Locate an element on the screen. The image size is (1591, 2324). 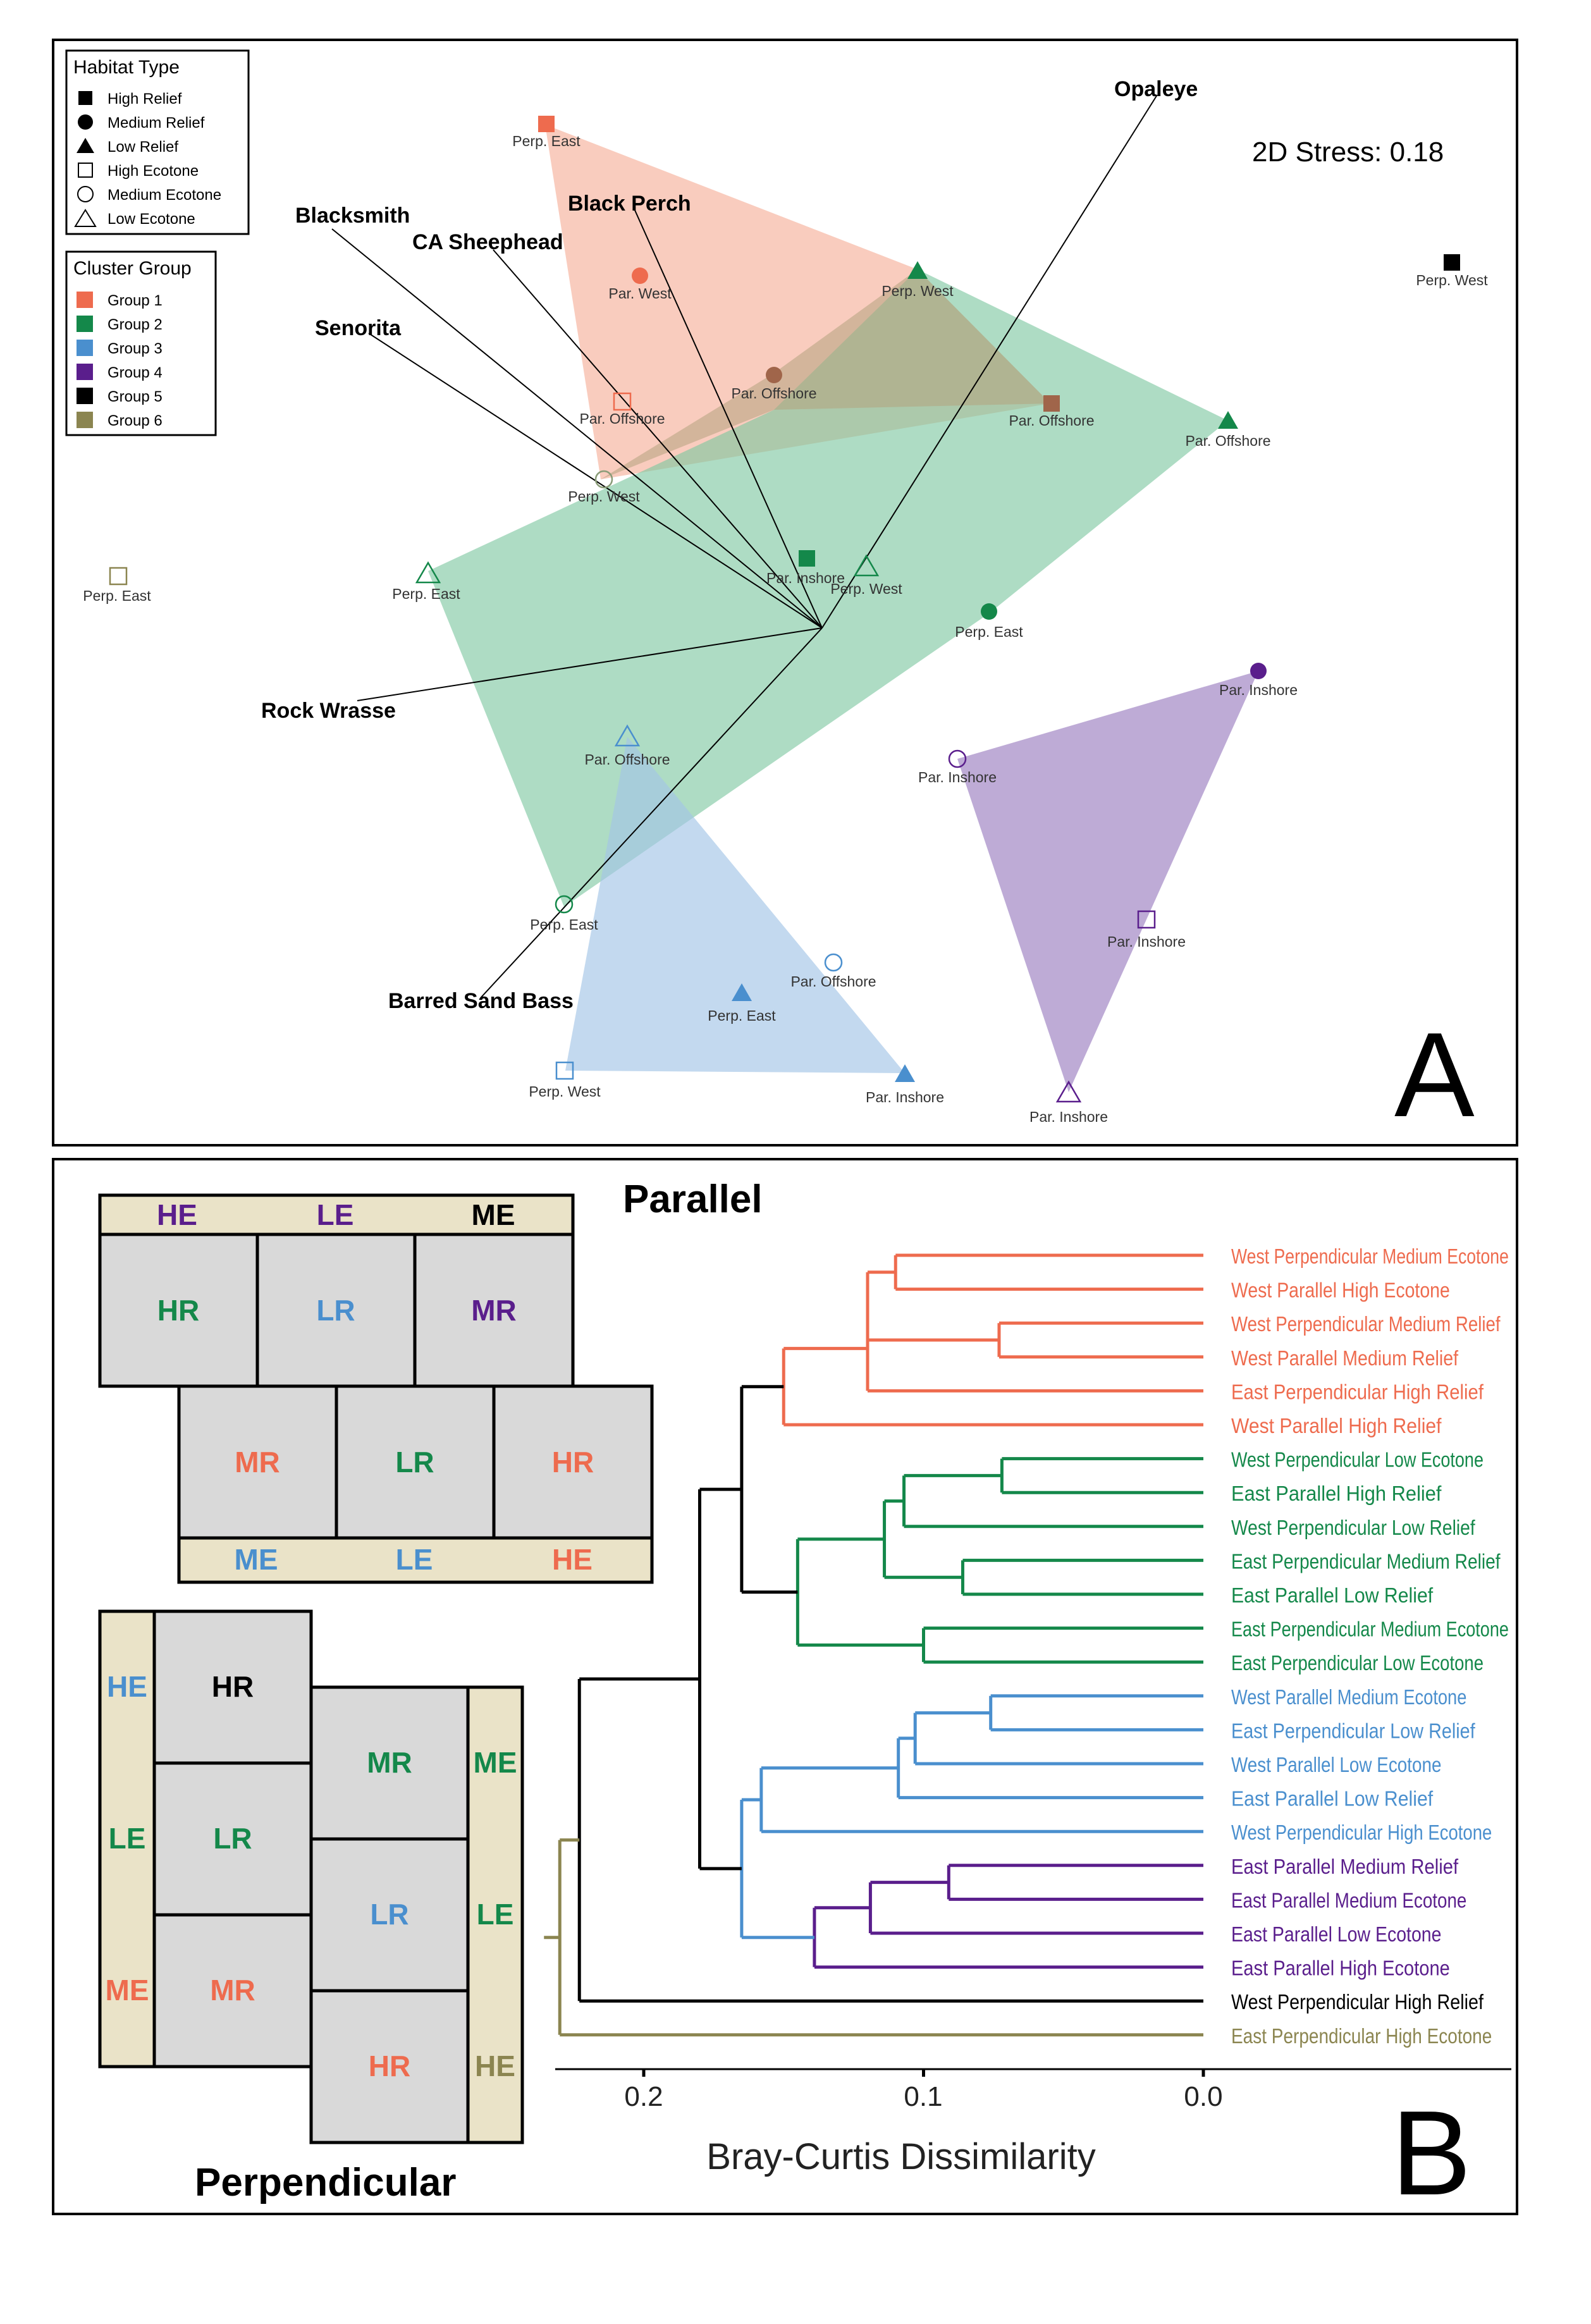
triangle-open-icon is located at coordinates (85, 218).